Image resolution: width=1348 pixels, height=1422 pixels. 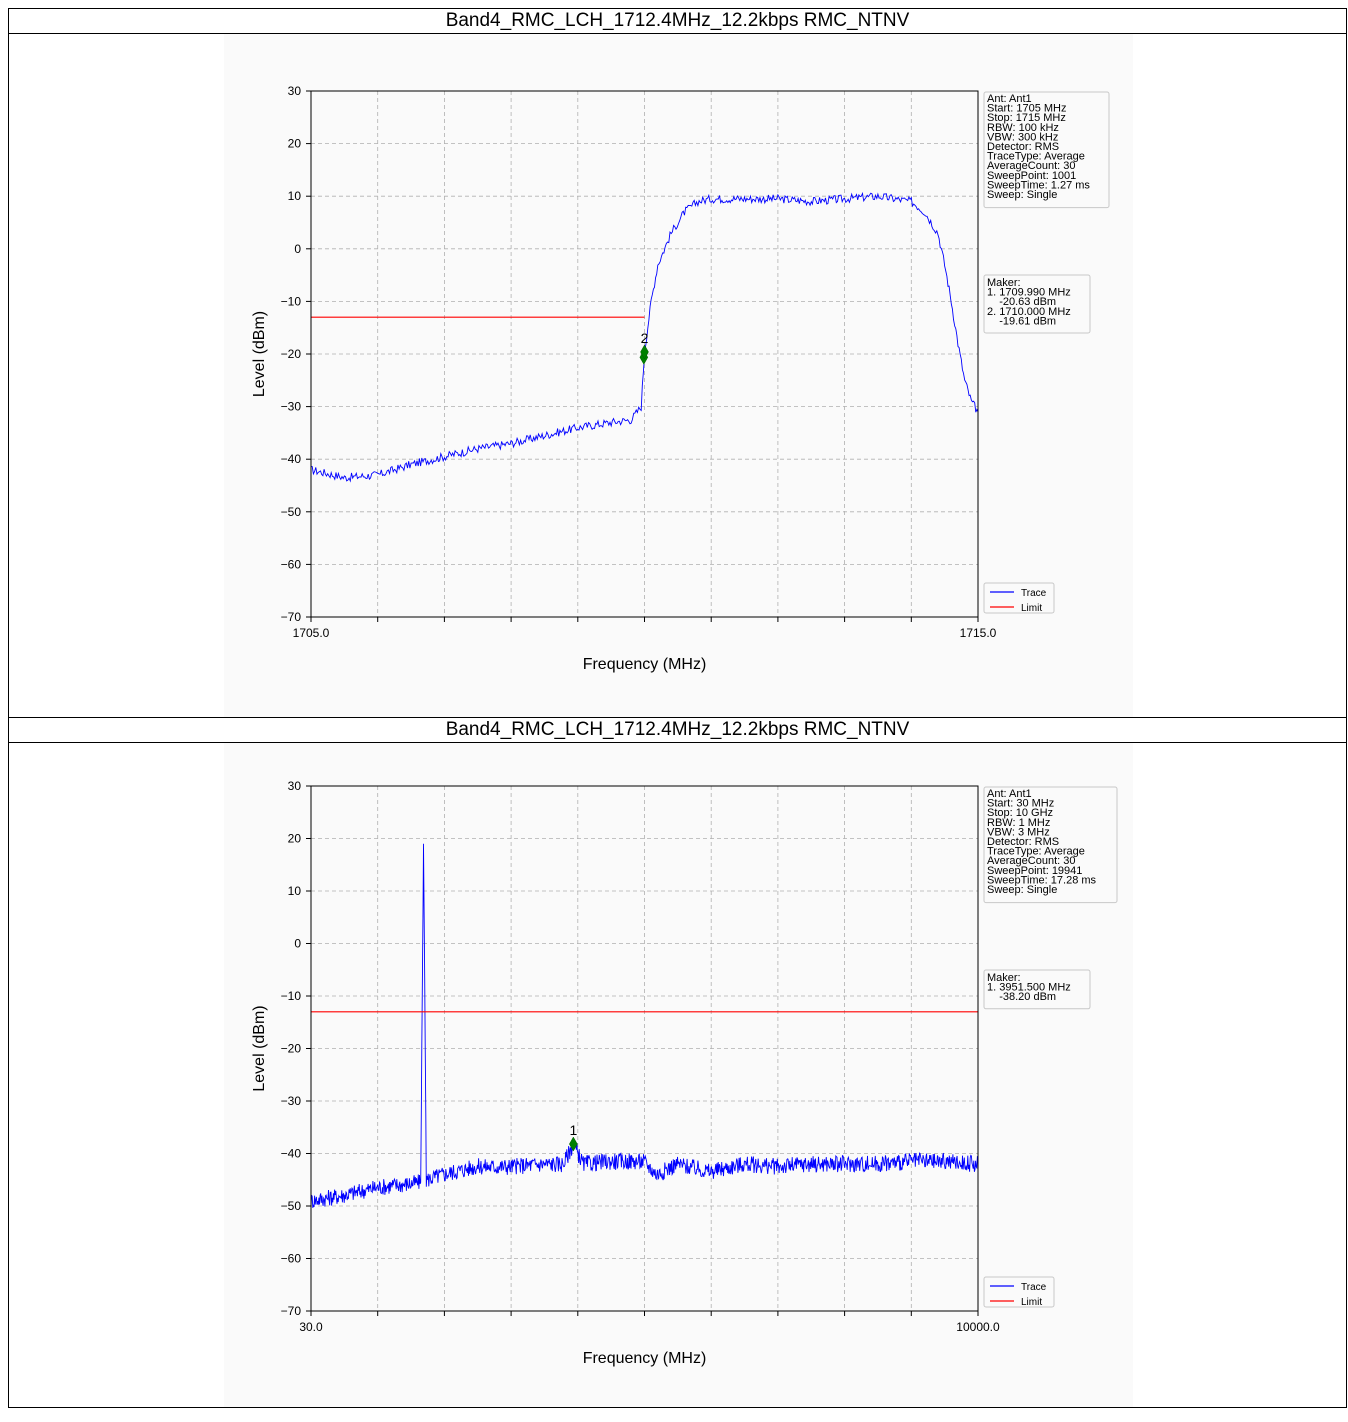 I want to click on maker-box-line: -19.61 dBm, so click(x=1021, y=321).